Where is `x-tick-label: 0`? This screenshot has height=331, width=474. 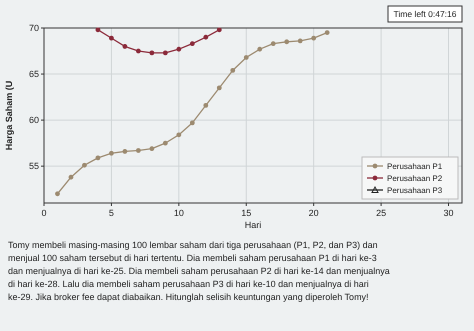 x-tick-label: 0 is located at coordinates (44, 213).